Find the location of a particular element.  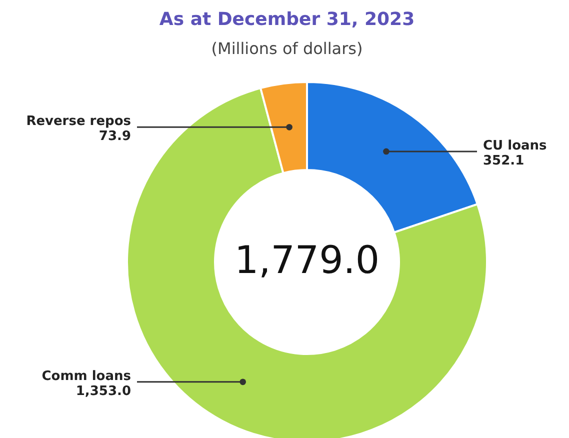

data-label: 73.9 is located at coordinates (114, 136).